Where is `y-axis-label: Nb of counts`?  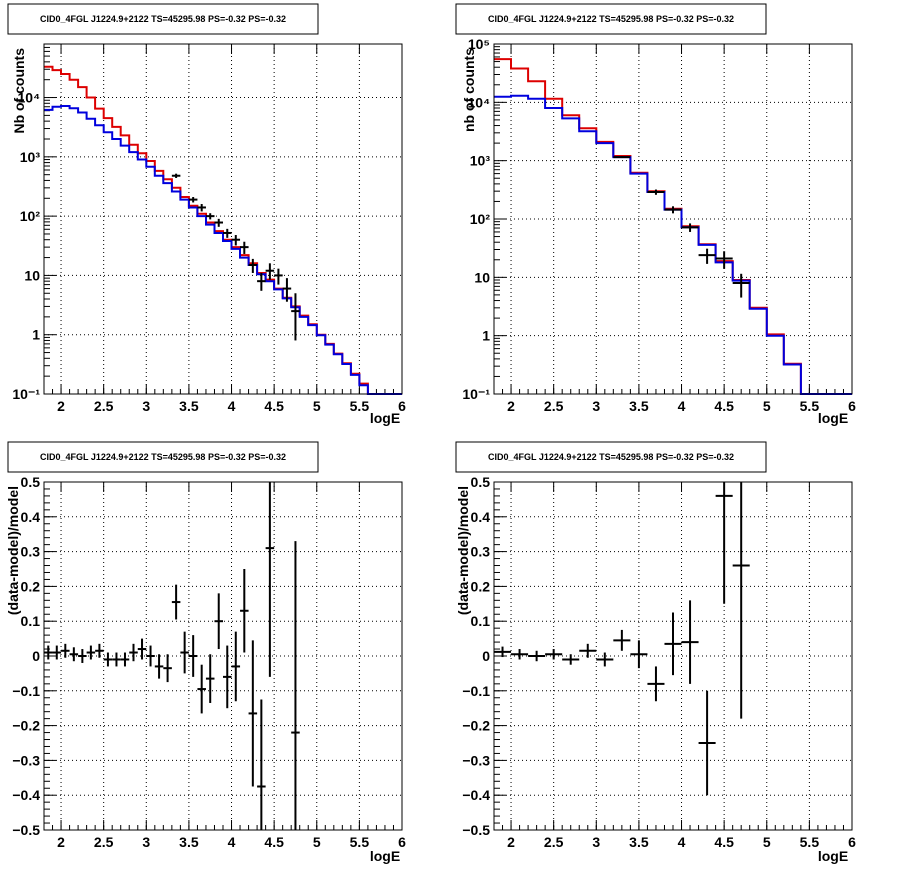 y-axis-label: Nb of counts is located at coordinates (19, 91).